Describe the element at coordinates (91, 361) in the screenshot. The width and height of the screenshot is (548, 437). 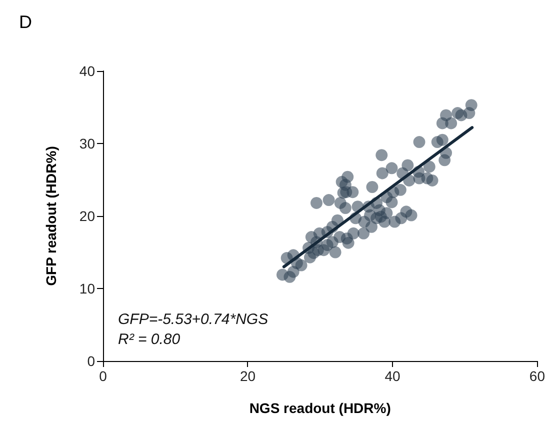
I see `y-tick-label: 0` at that location.